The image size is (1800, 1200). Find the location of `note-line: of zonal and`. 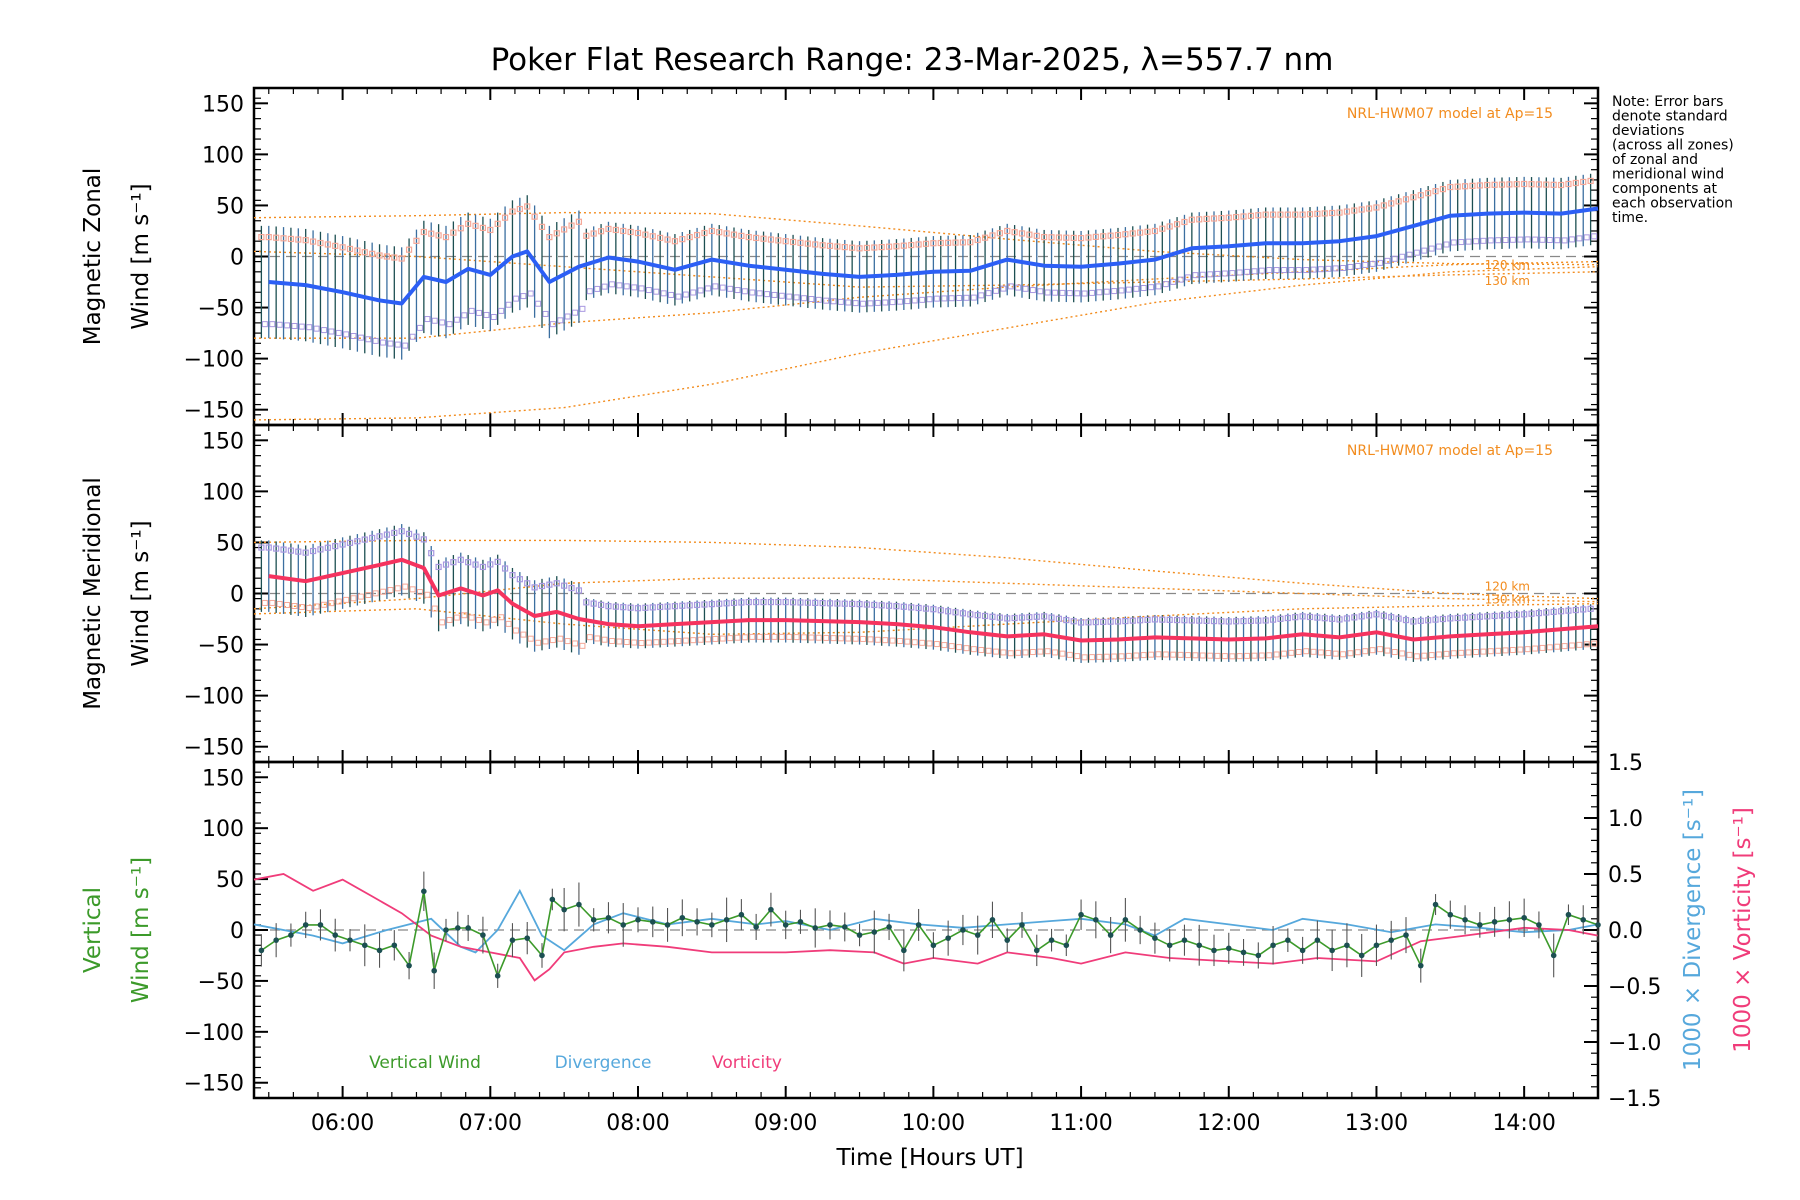

note-line: of zonal and is located at coordinates (1655, 160).